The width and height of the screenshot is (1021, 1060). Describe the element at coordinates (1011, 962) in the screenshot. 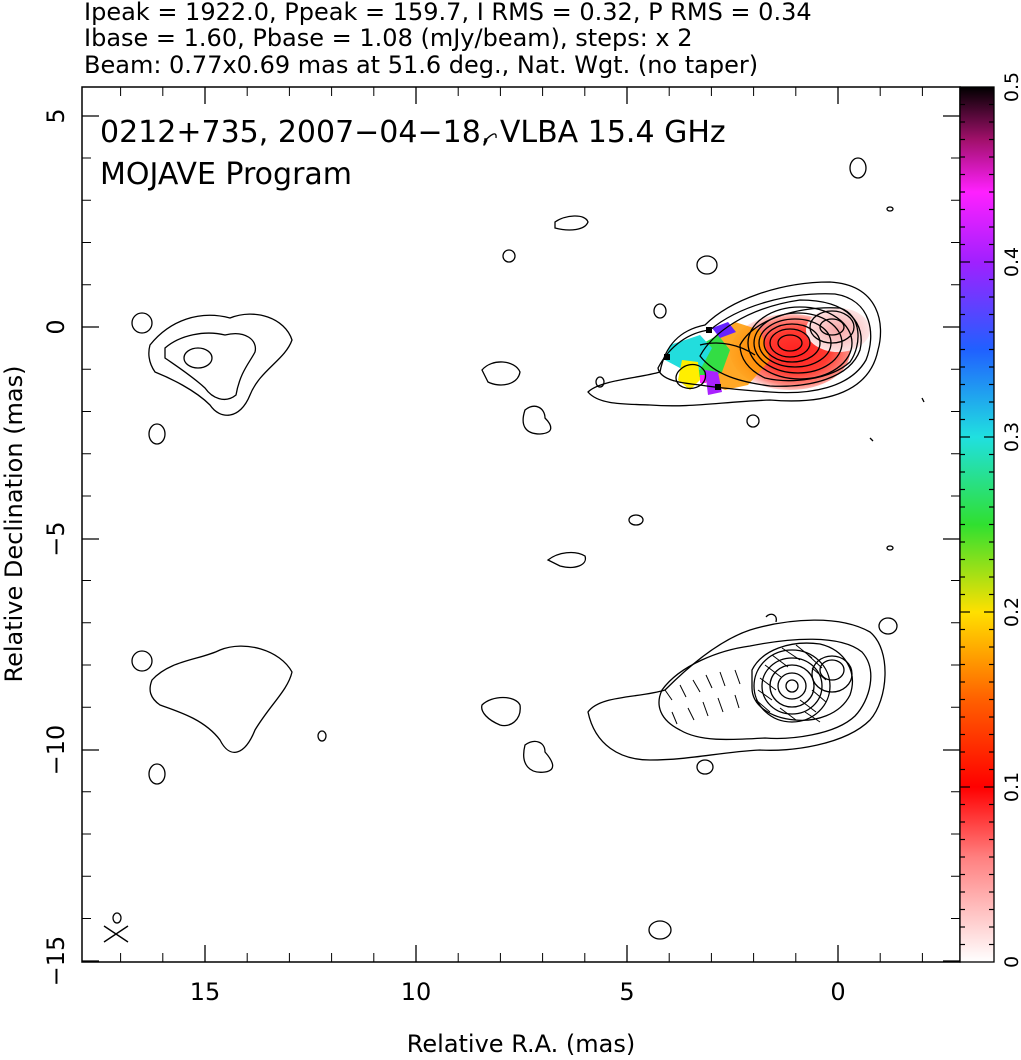

I see `colorbar-tick-label: 0` at that location.